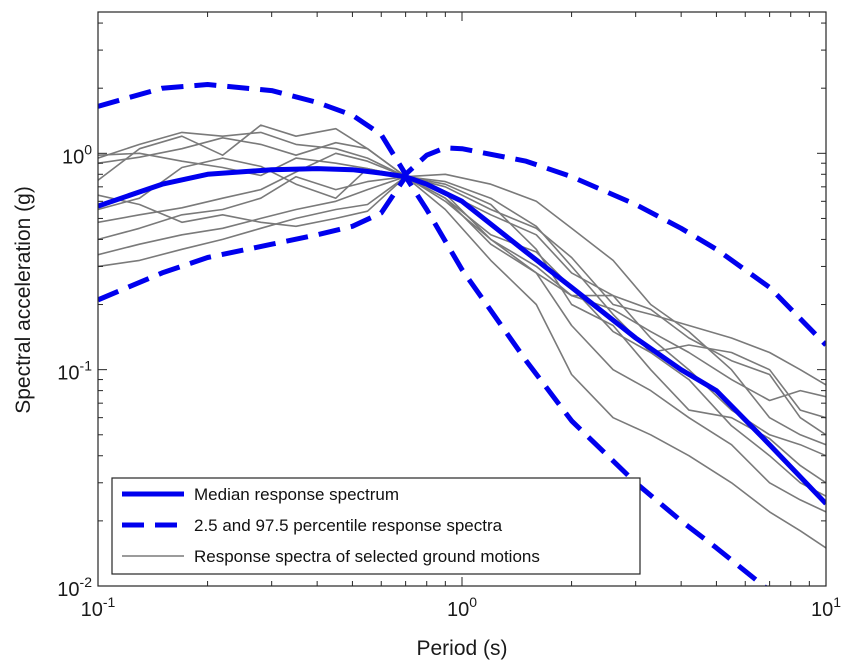 The image size is (844, 664). Describe the element at coordinates (98, 607) in the screenshot. I see `x-tick-label: 10⁻¹` at that location.